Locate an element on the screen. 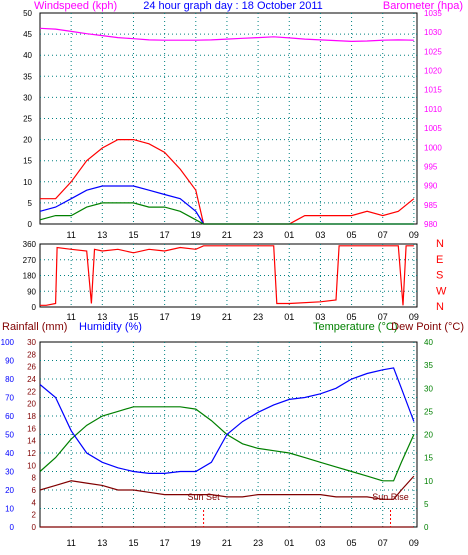  y-tick-label: 18 is located at coordinates (31, 416).